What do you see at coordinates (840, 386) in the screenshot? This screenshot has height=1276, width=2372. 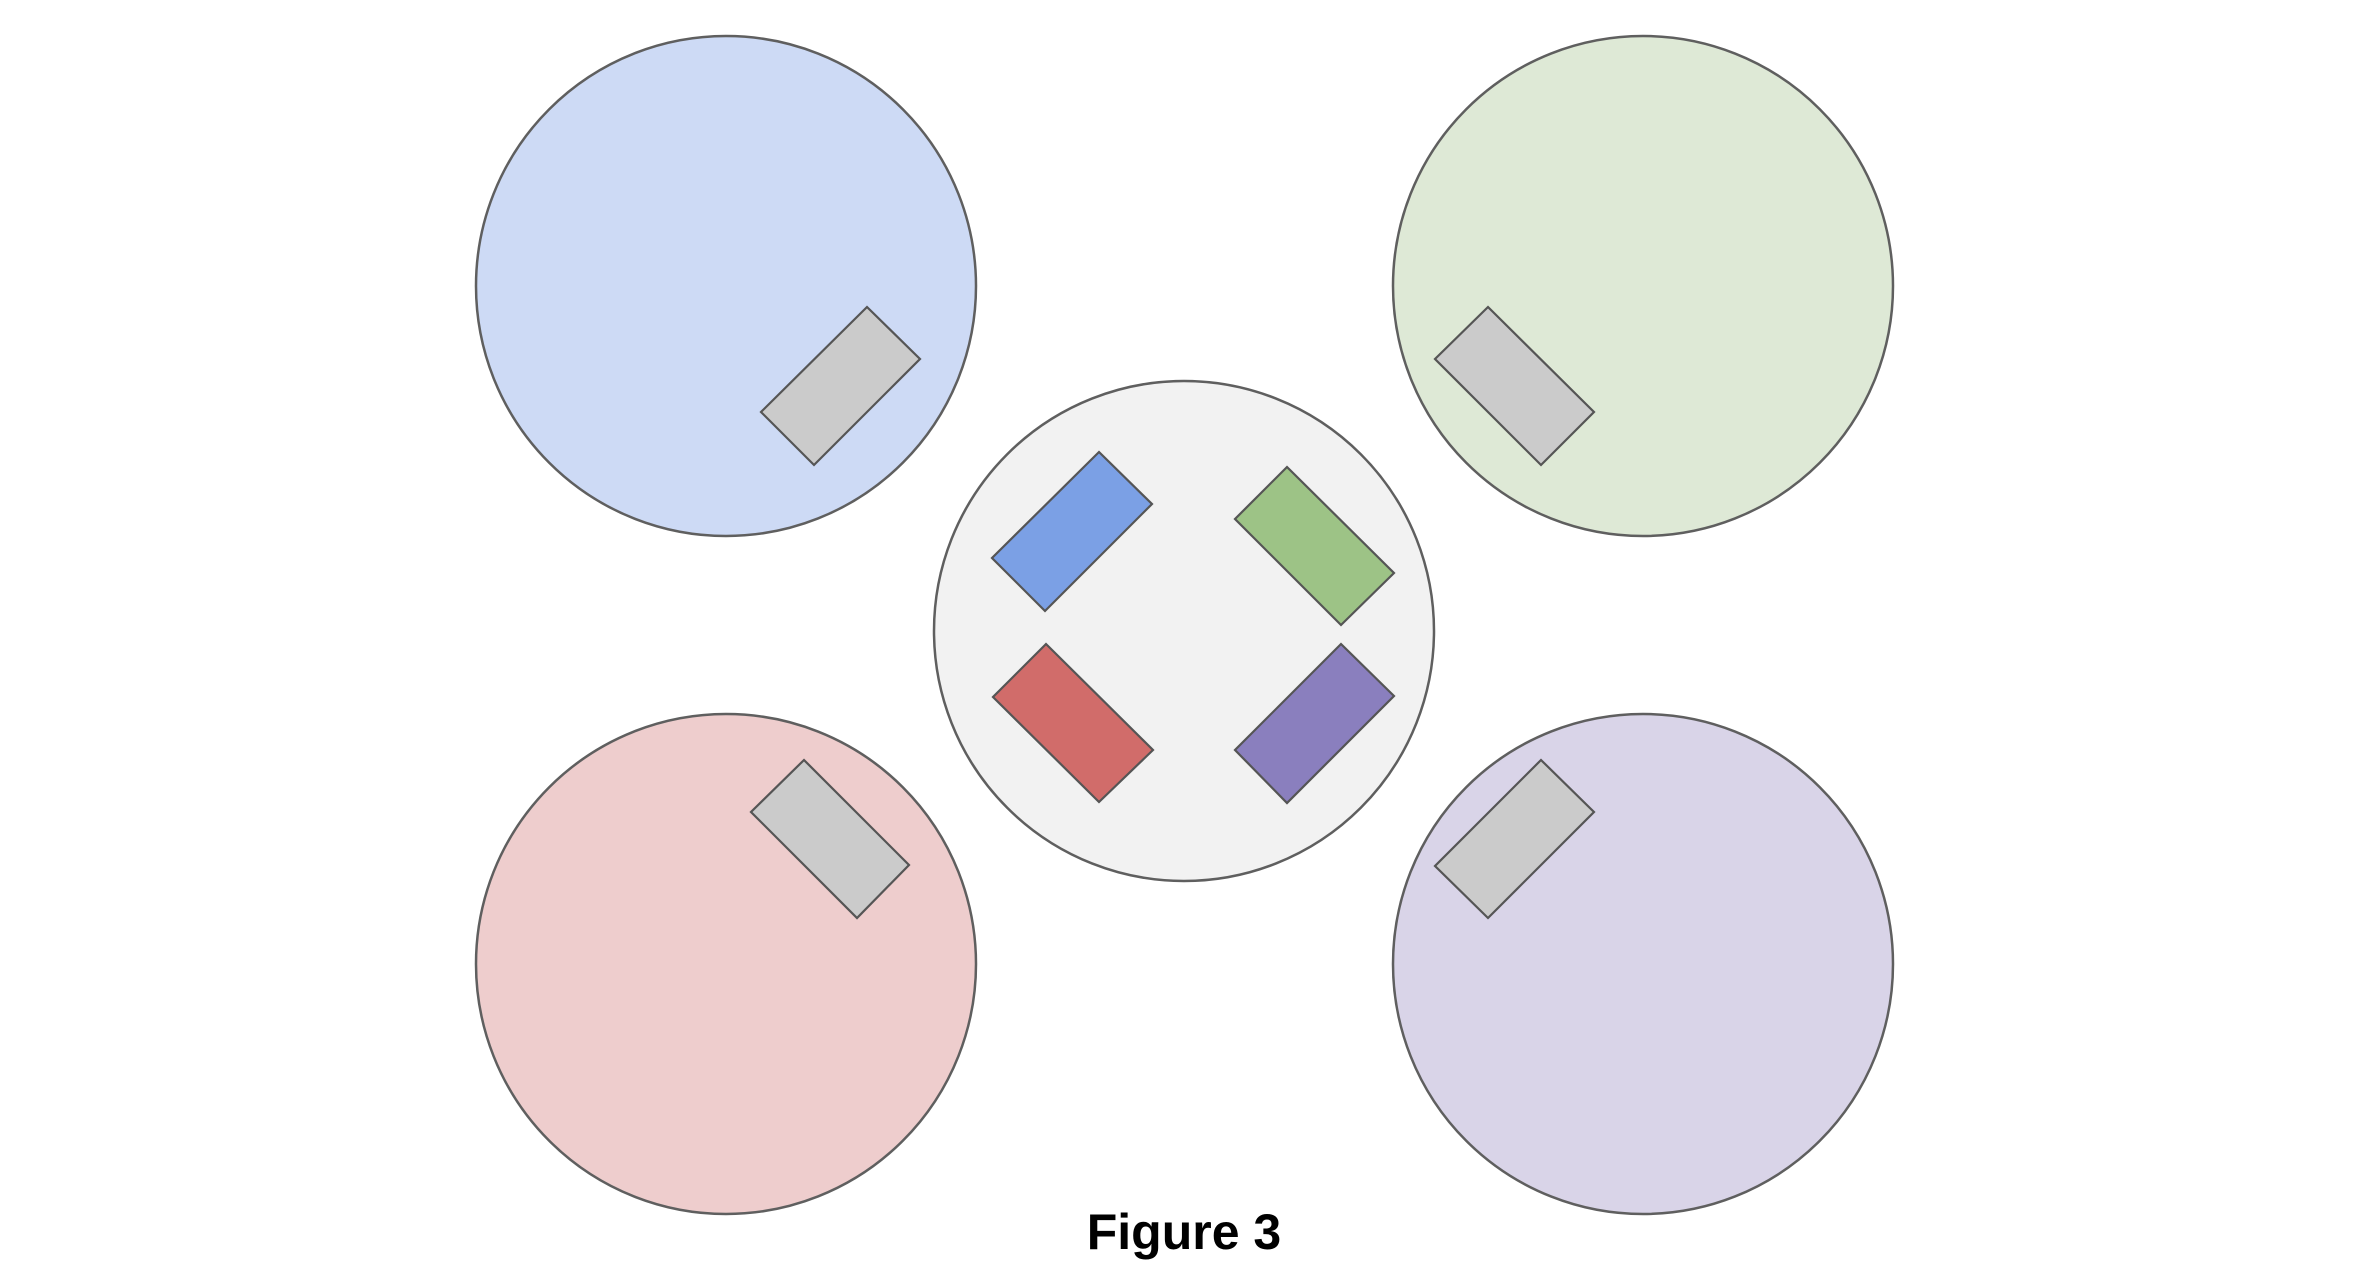 I see `top-left-gray-rect` at bounding box center [840, 386].